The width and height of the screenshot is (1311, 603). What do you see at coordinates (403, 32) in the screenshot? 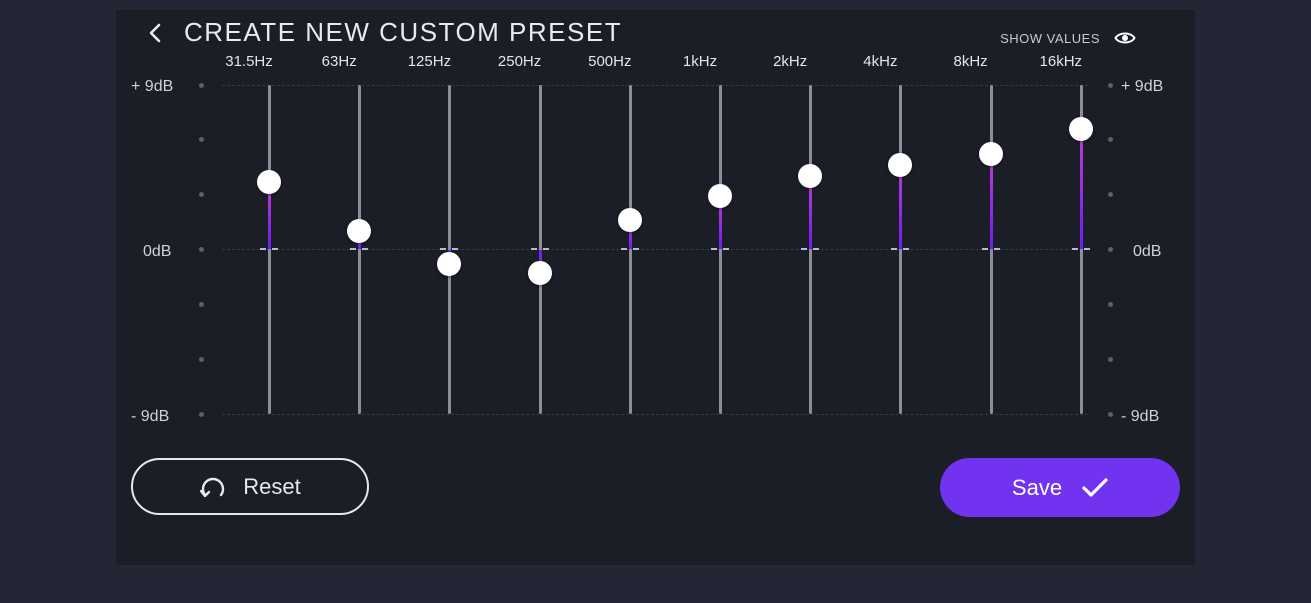
I see `page-title: CREATE NEW CUSTOM PRESET` at bounding box center [403, 32].